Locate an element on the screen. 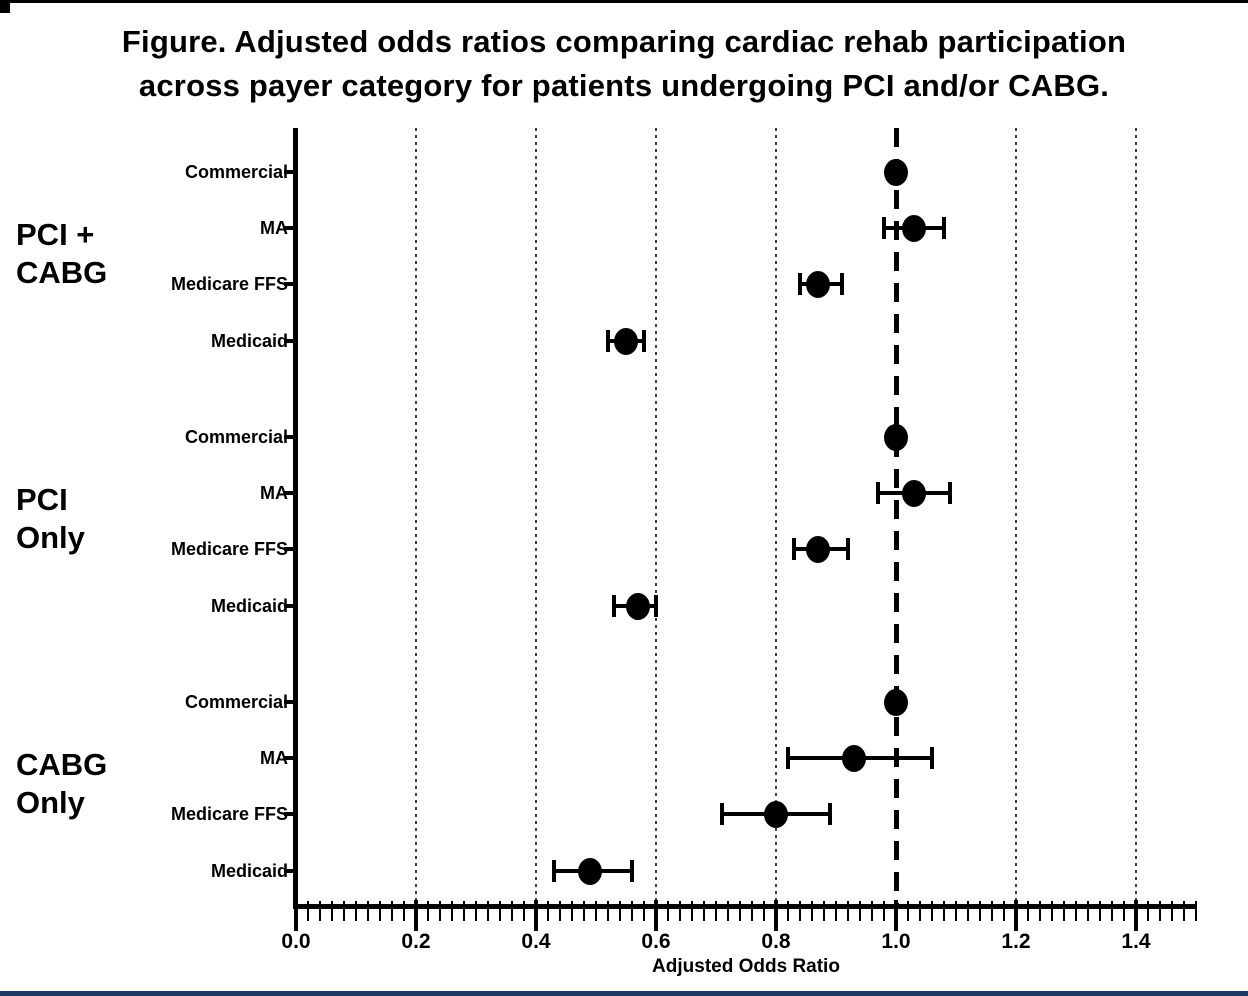  bottom-accent-bar is located at coordinates (624, 993).